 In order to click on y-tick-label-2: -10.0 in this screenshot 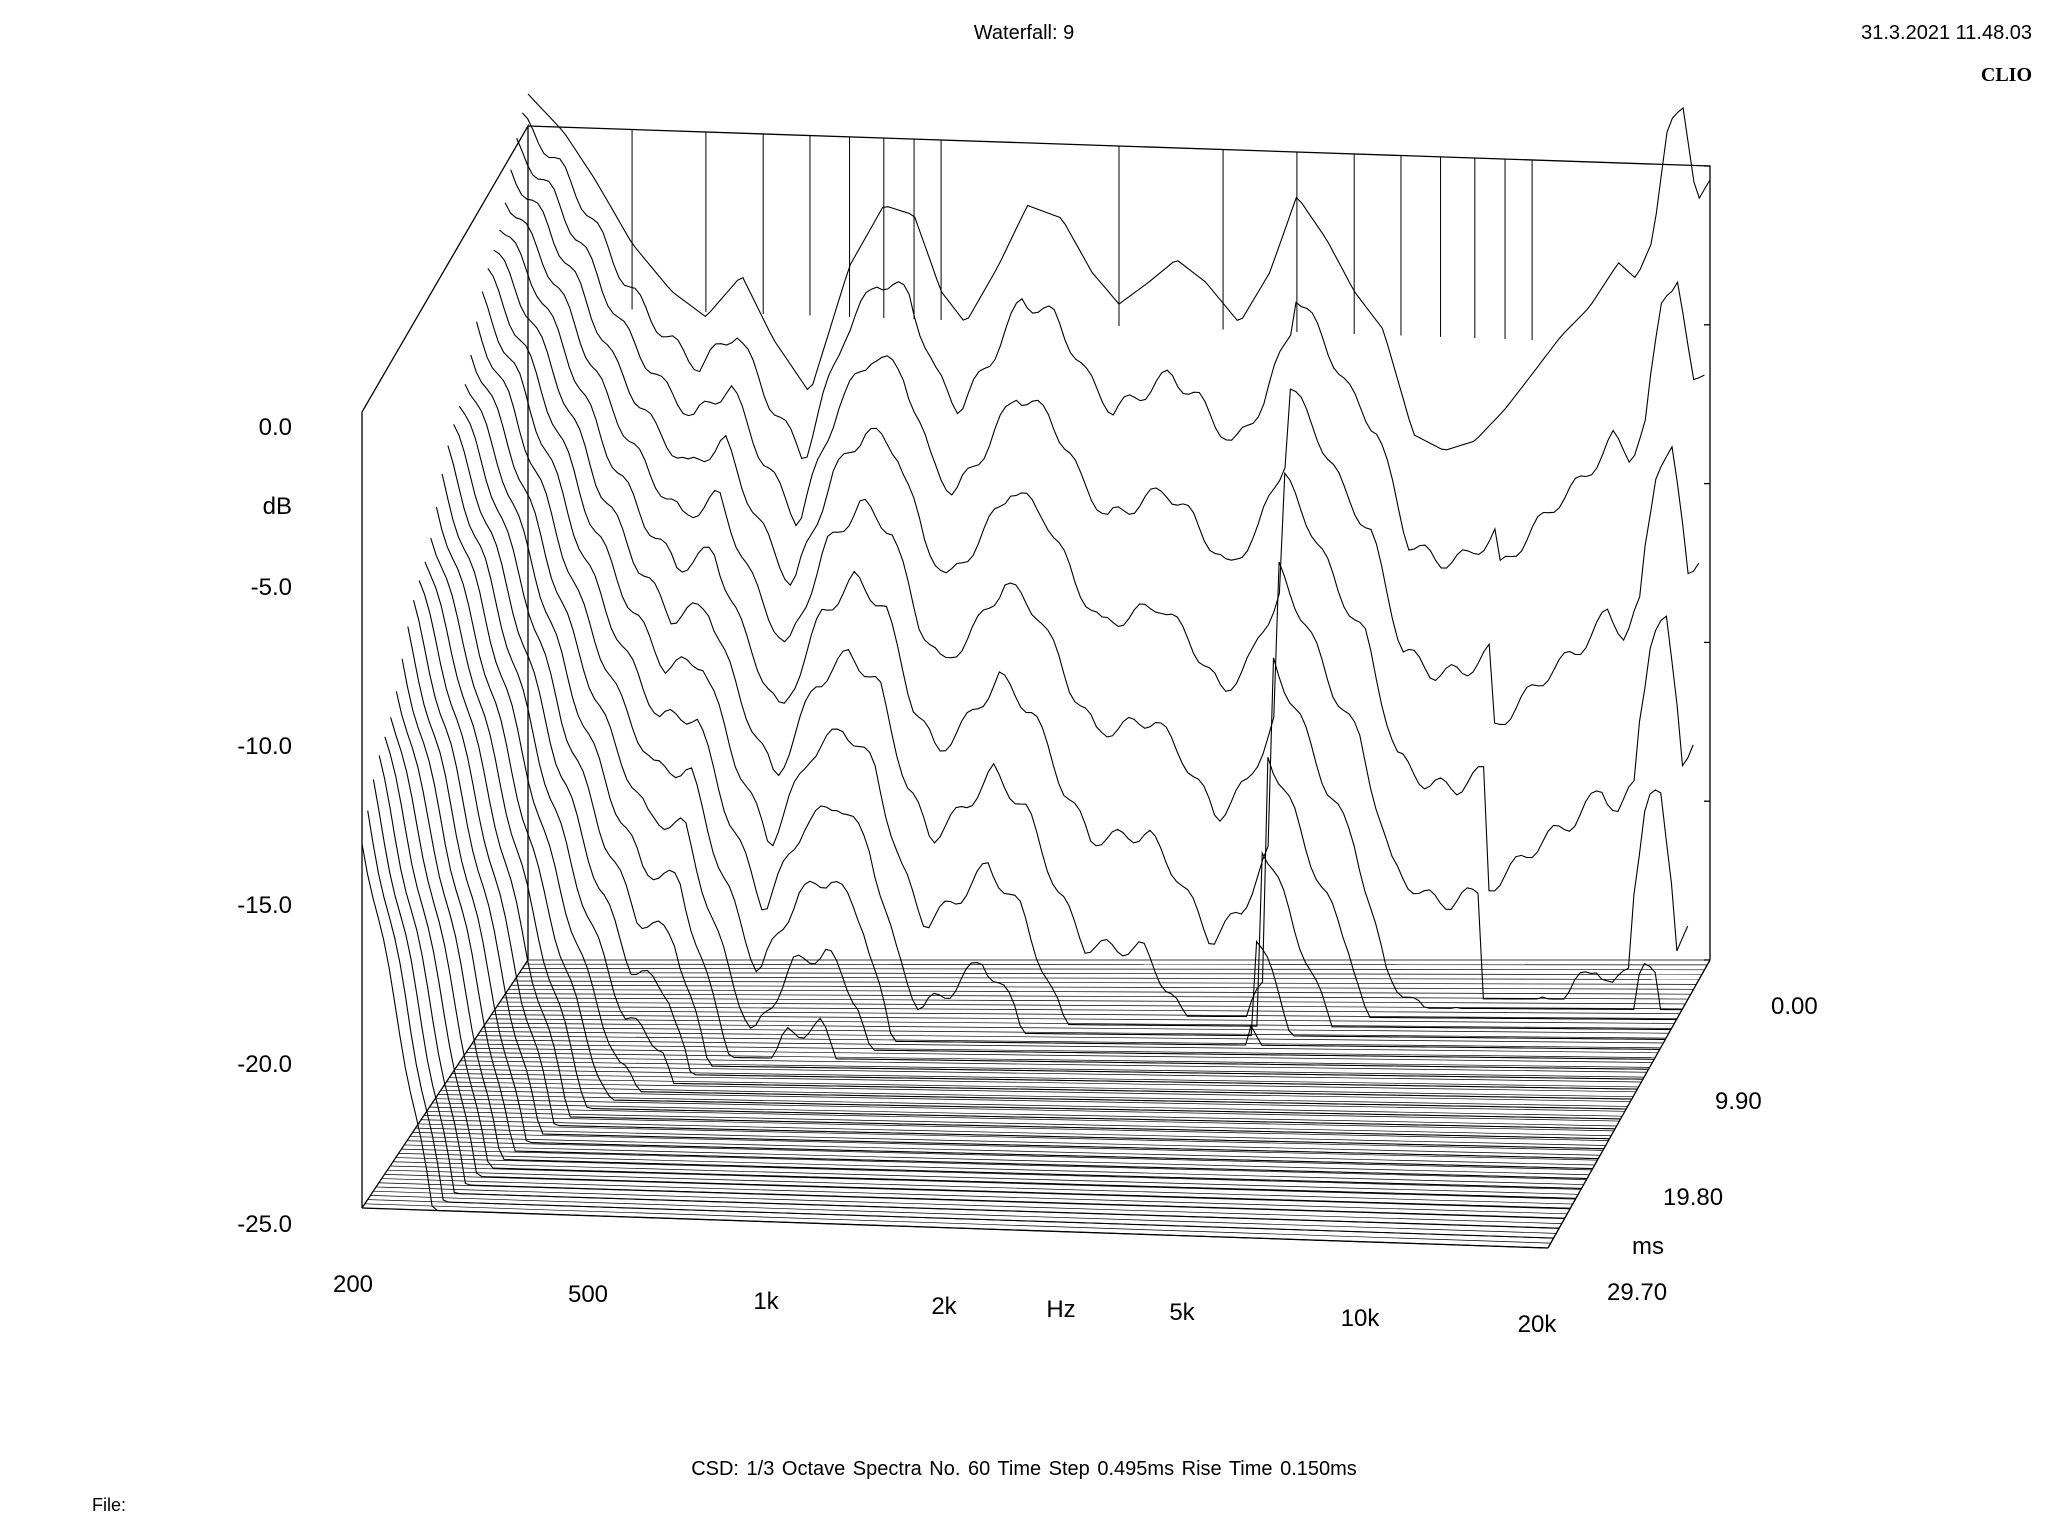, I will do `click(264, 746)`.